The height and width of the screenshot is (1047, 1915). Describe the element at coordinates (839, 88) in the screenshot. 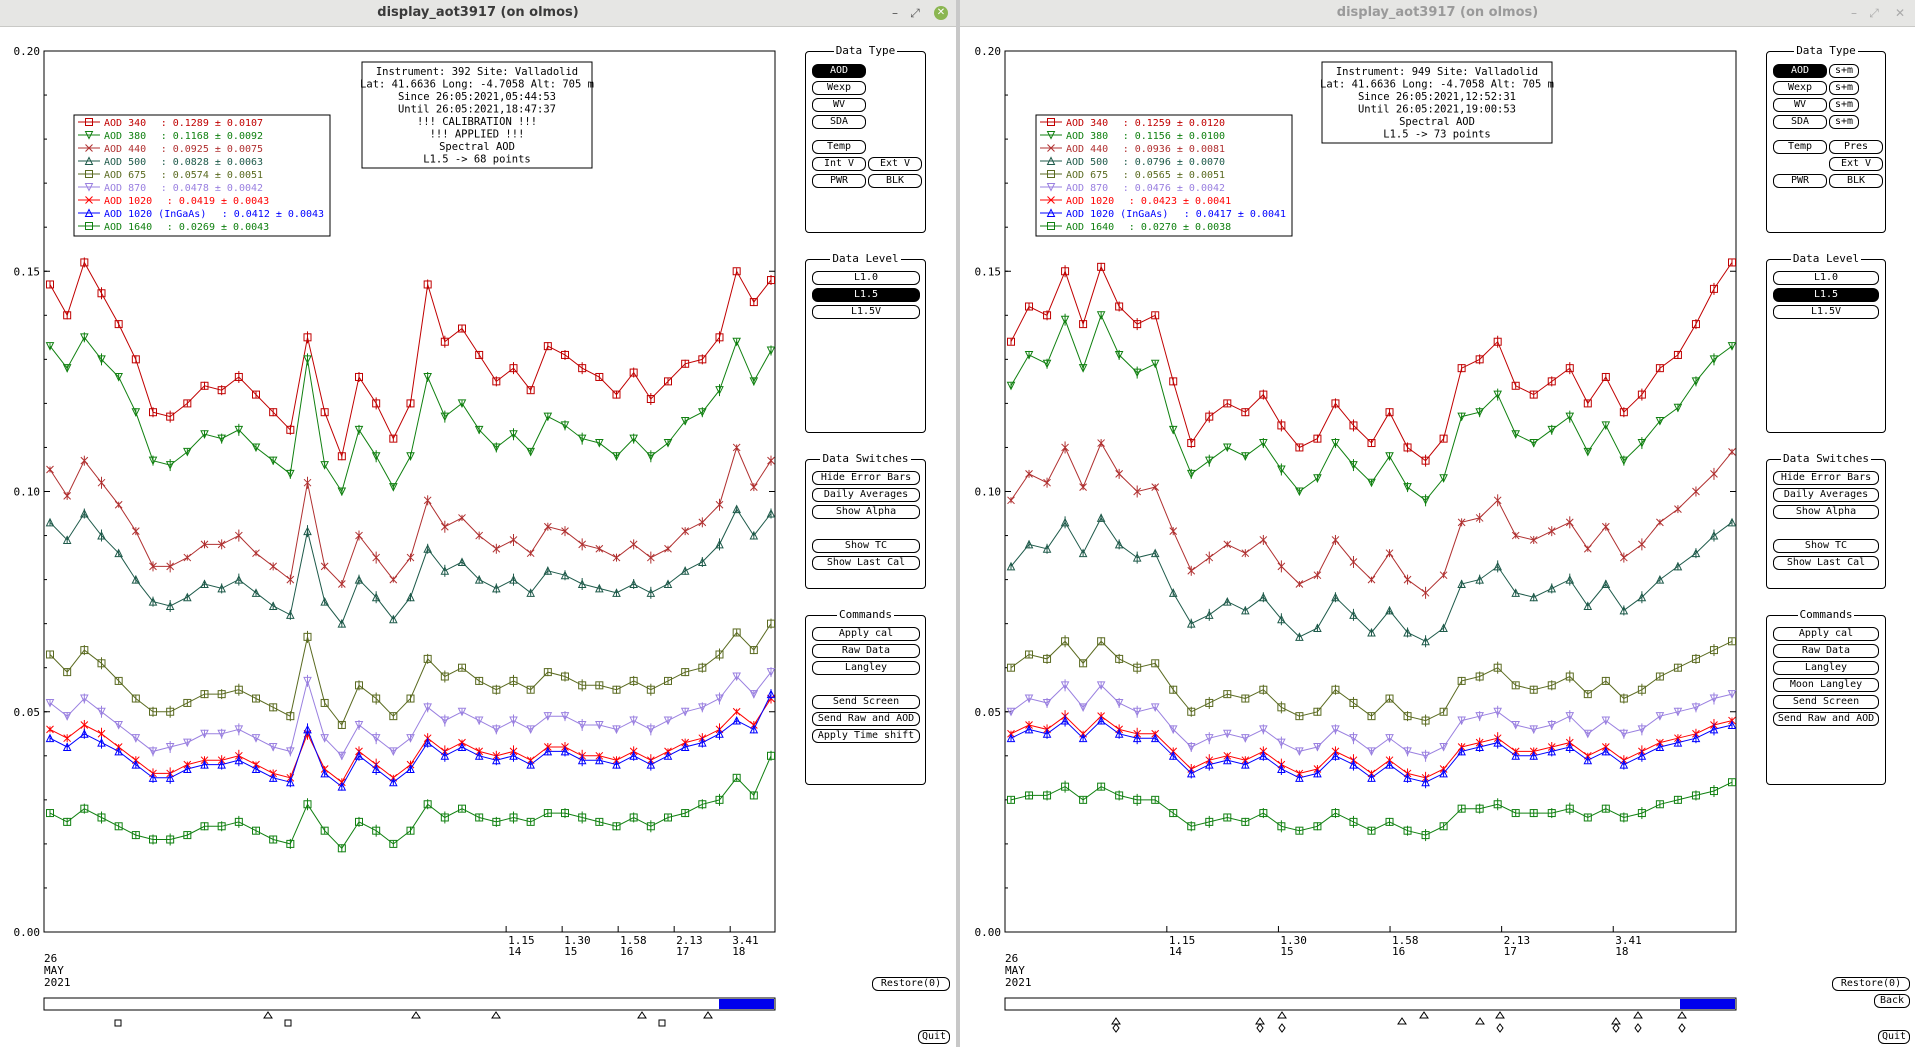

I see `left-wexp-button: Wexp` at that location.